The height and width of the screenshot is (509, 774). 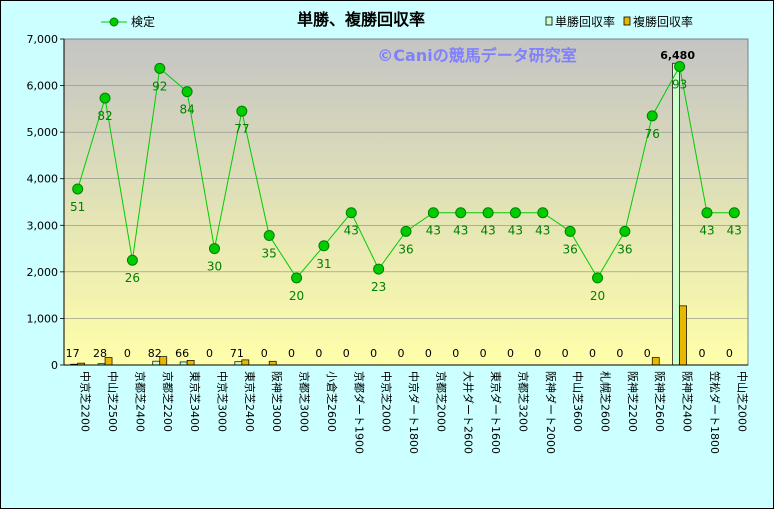 I want to click on x-tick-label: 阪神芝2200, so click(x=633, y=401).